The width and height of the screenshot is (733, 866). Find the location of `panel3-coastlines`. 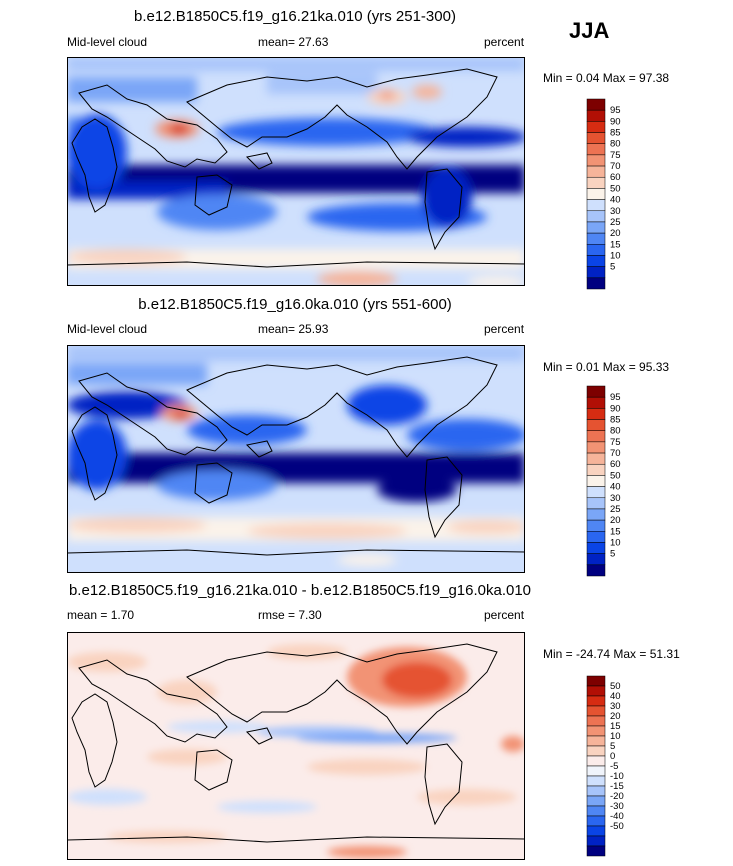

panel3-coastlines is located at coordinates (296, 743).